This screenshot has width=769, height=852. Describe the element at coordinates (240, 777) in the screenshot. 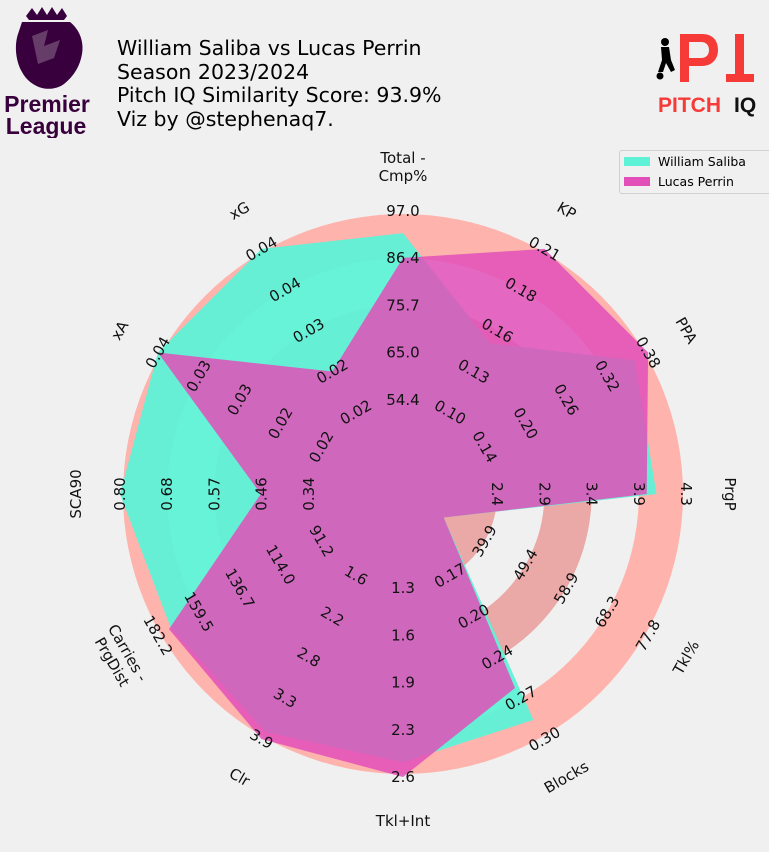

I see `axis-label: Clr` at that location.